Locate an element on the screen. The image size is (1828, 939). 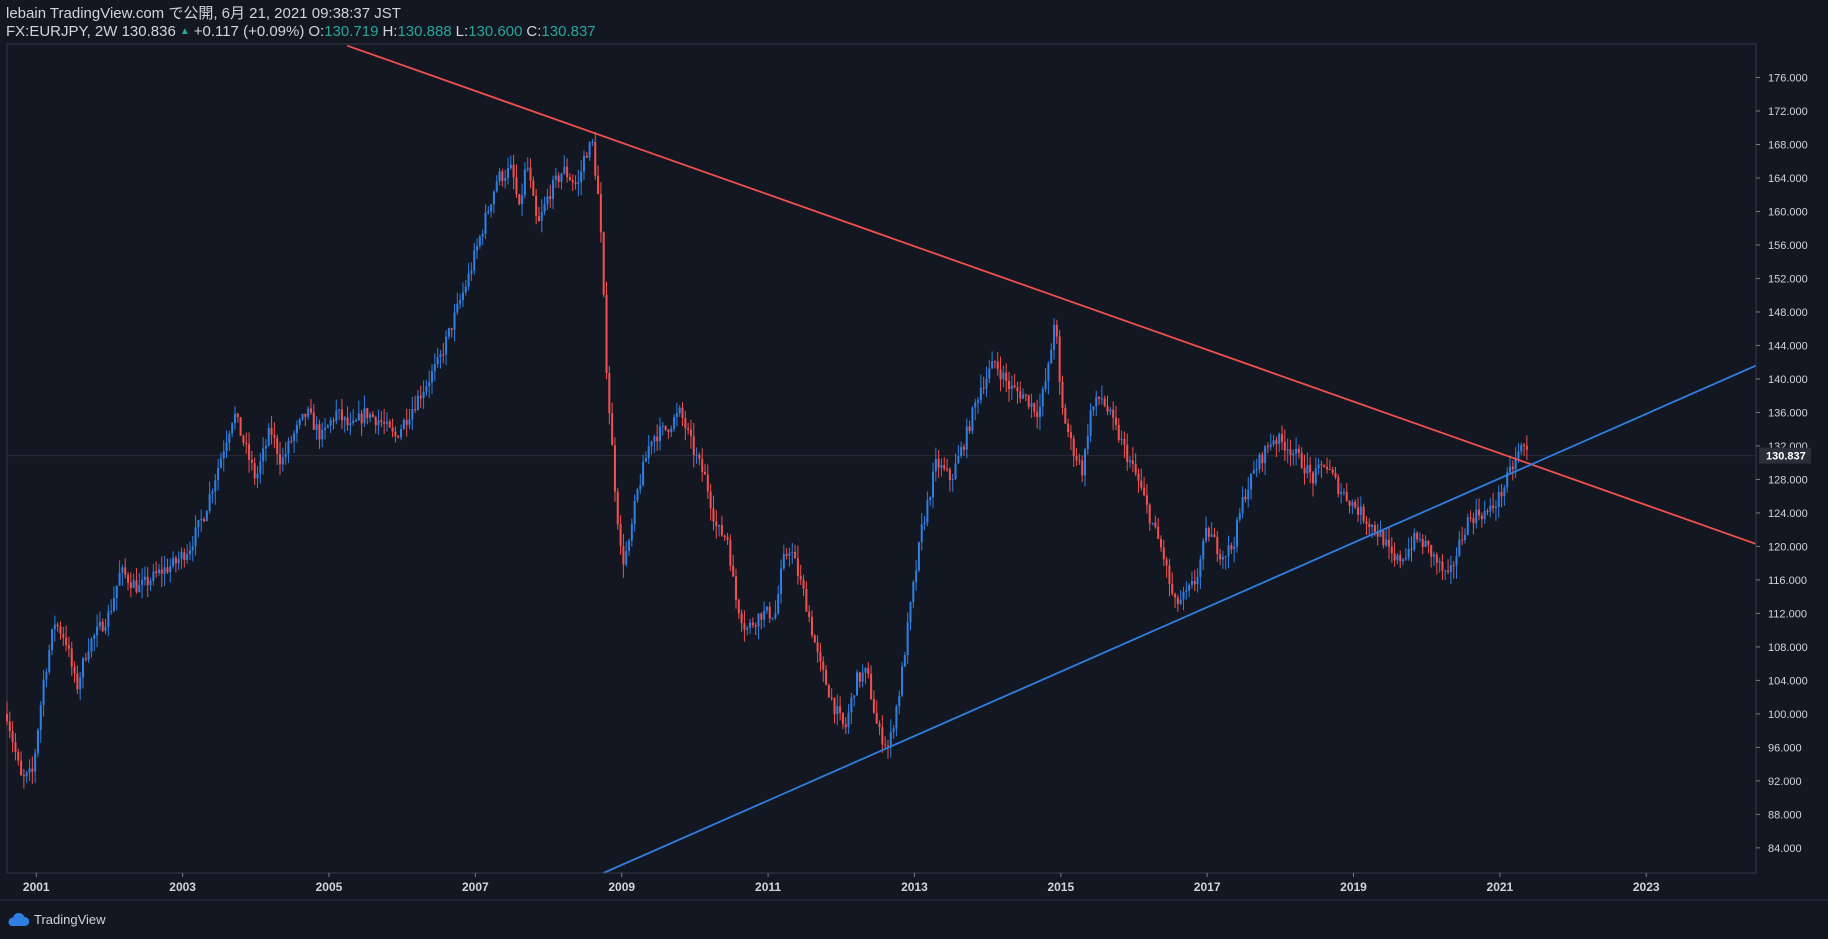
x-tick-label: 2019 is located at coordinates (1353, 887).